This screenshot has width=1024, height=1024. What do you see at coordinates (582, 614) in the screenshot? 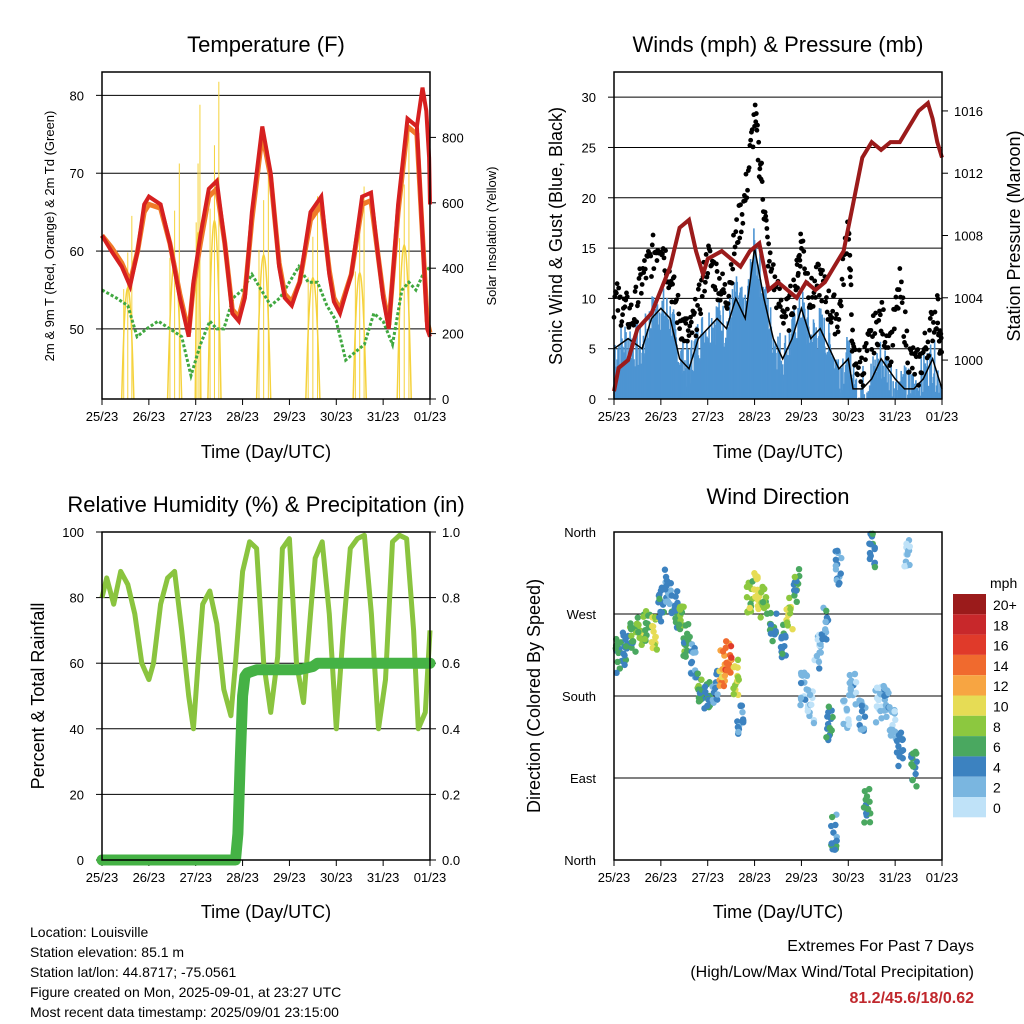
I see `y-tick-label: West` at bounding box center [582, 614].